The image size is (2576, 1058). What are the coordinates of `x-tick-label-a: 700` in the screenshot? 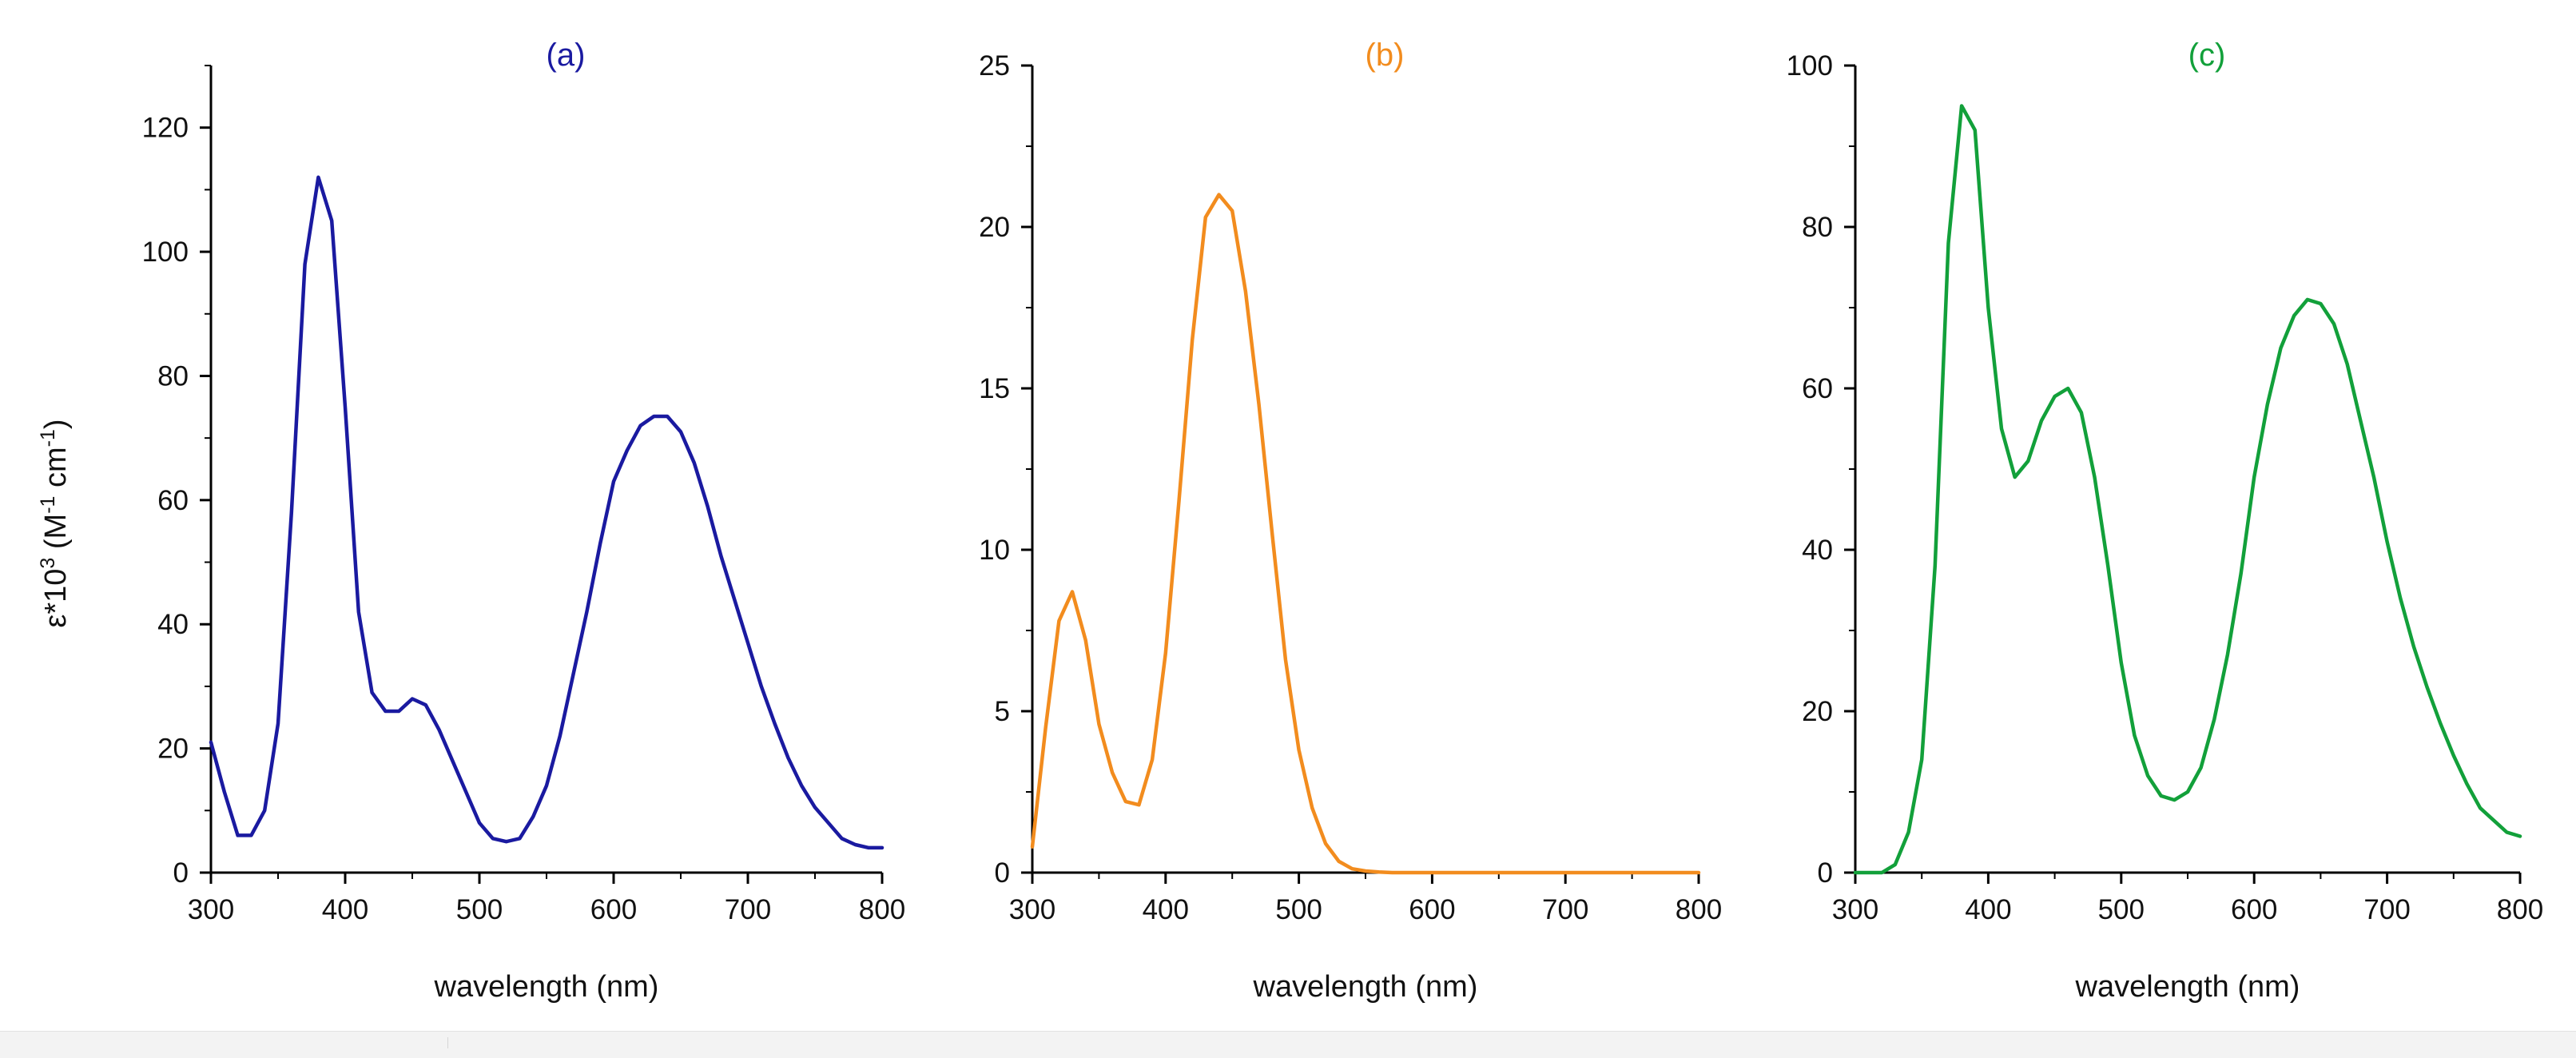 It's located at (748, 909).